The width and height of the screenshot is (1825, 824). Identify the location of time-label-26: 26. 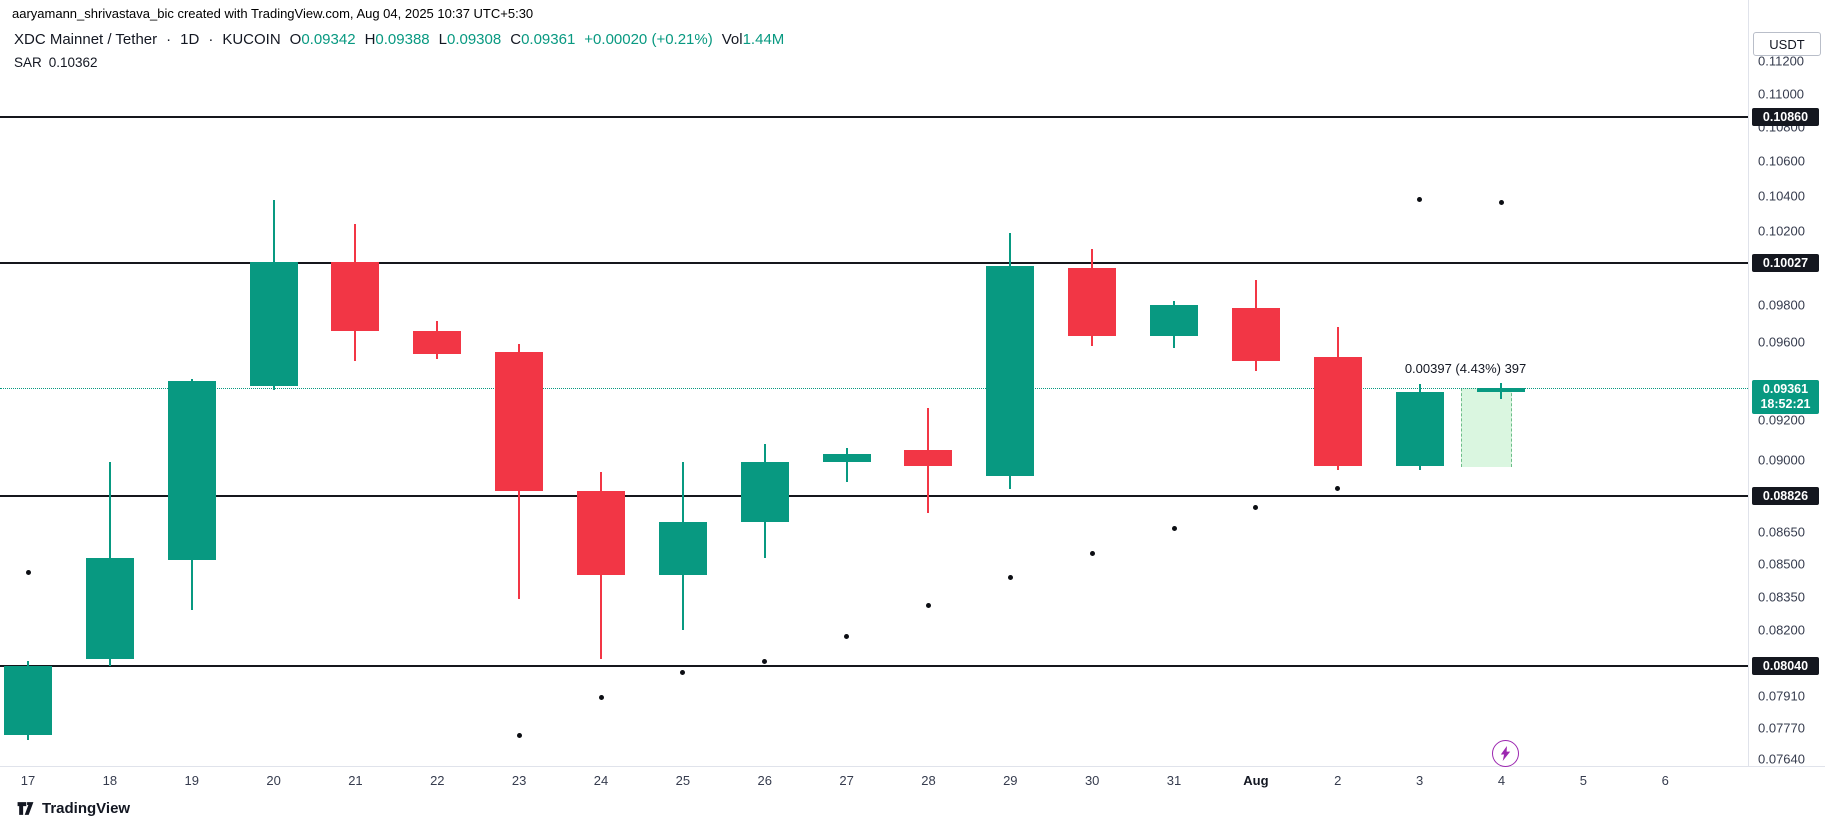
(764, 780).